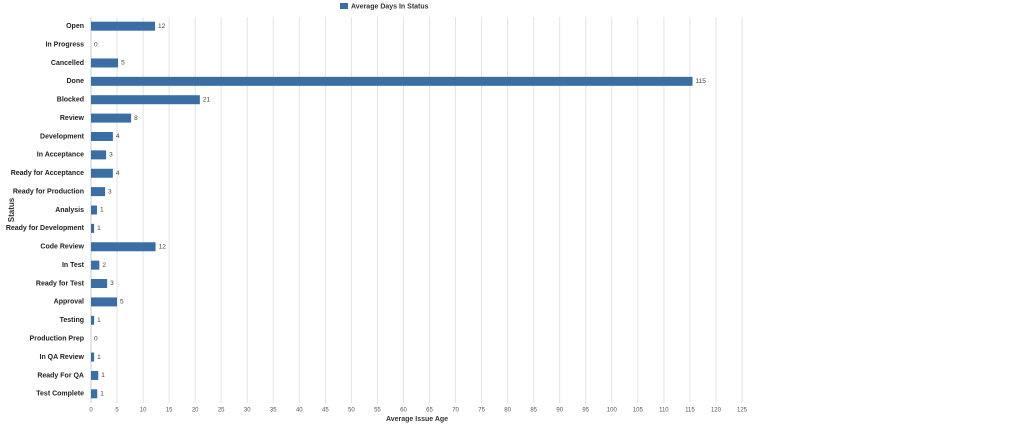 This screenshot has height=433, width=1024. Describe the element at coordinates (73, 265) in the screenshot. I see `y-tick-label: In Test` at that location.